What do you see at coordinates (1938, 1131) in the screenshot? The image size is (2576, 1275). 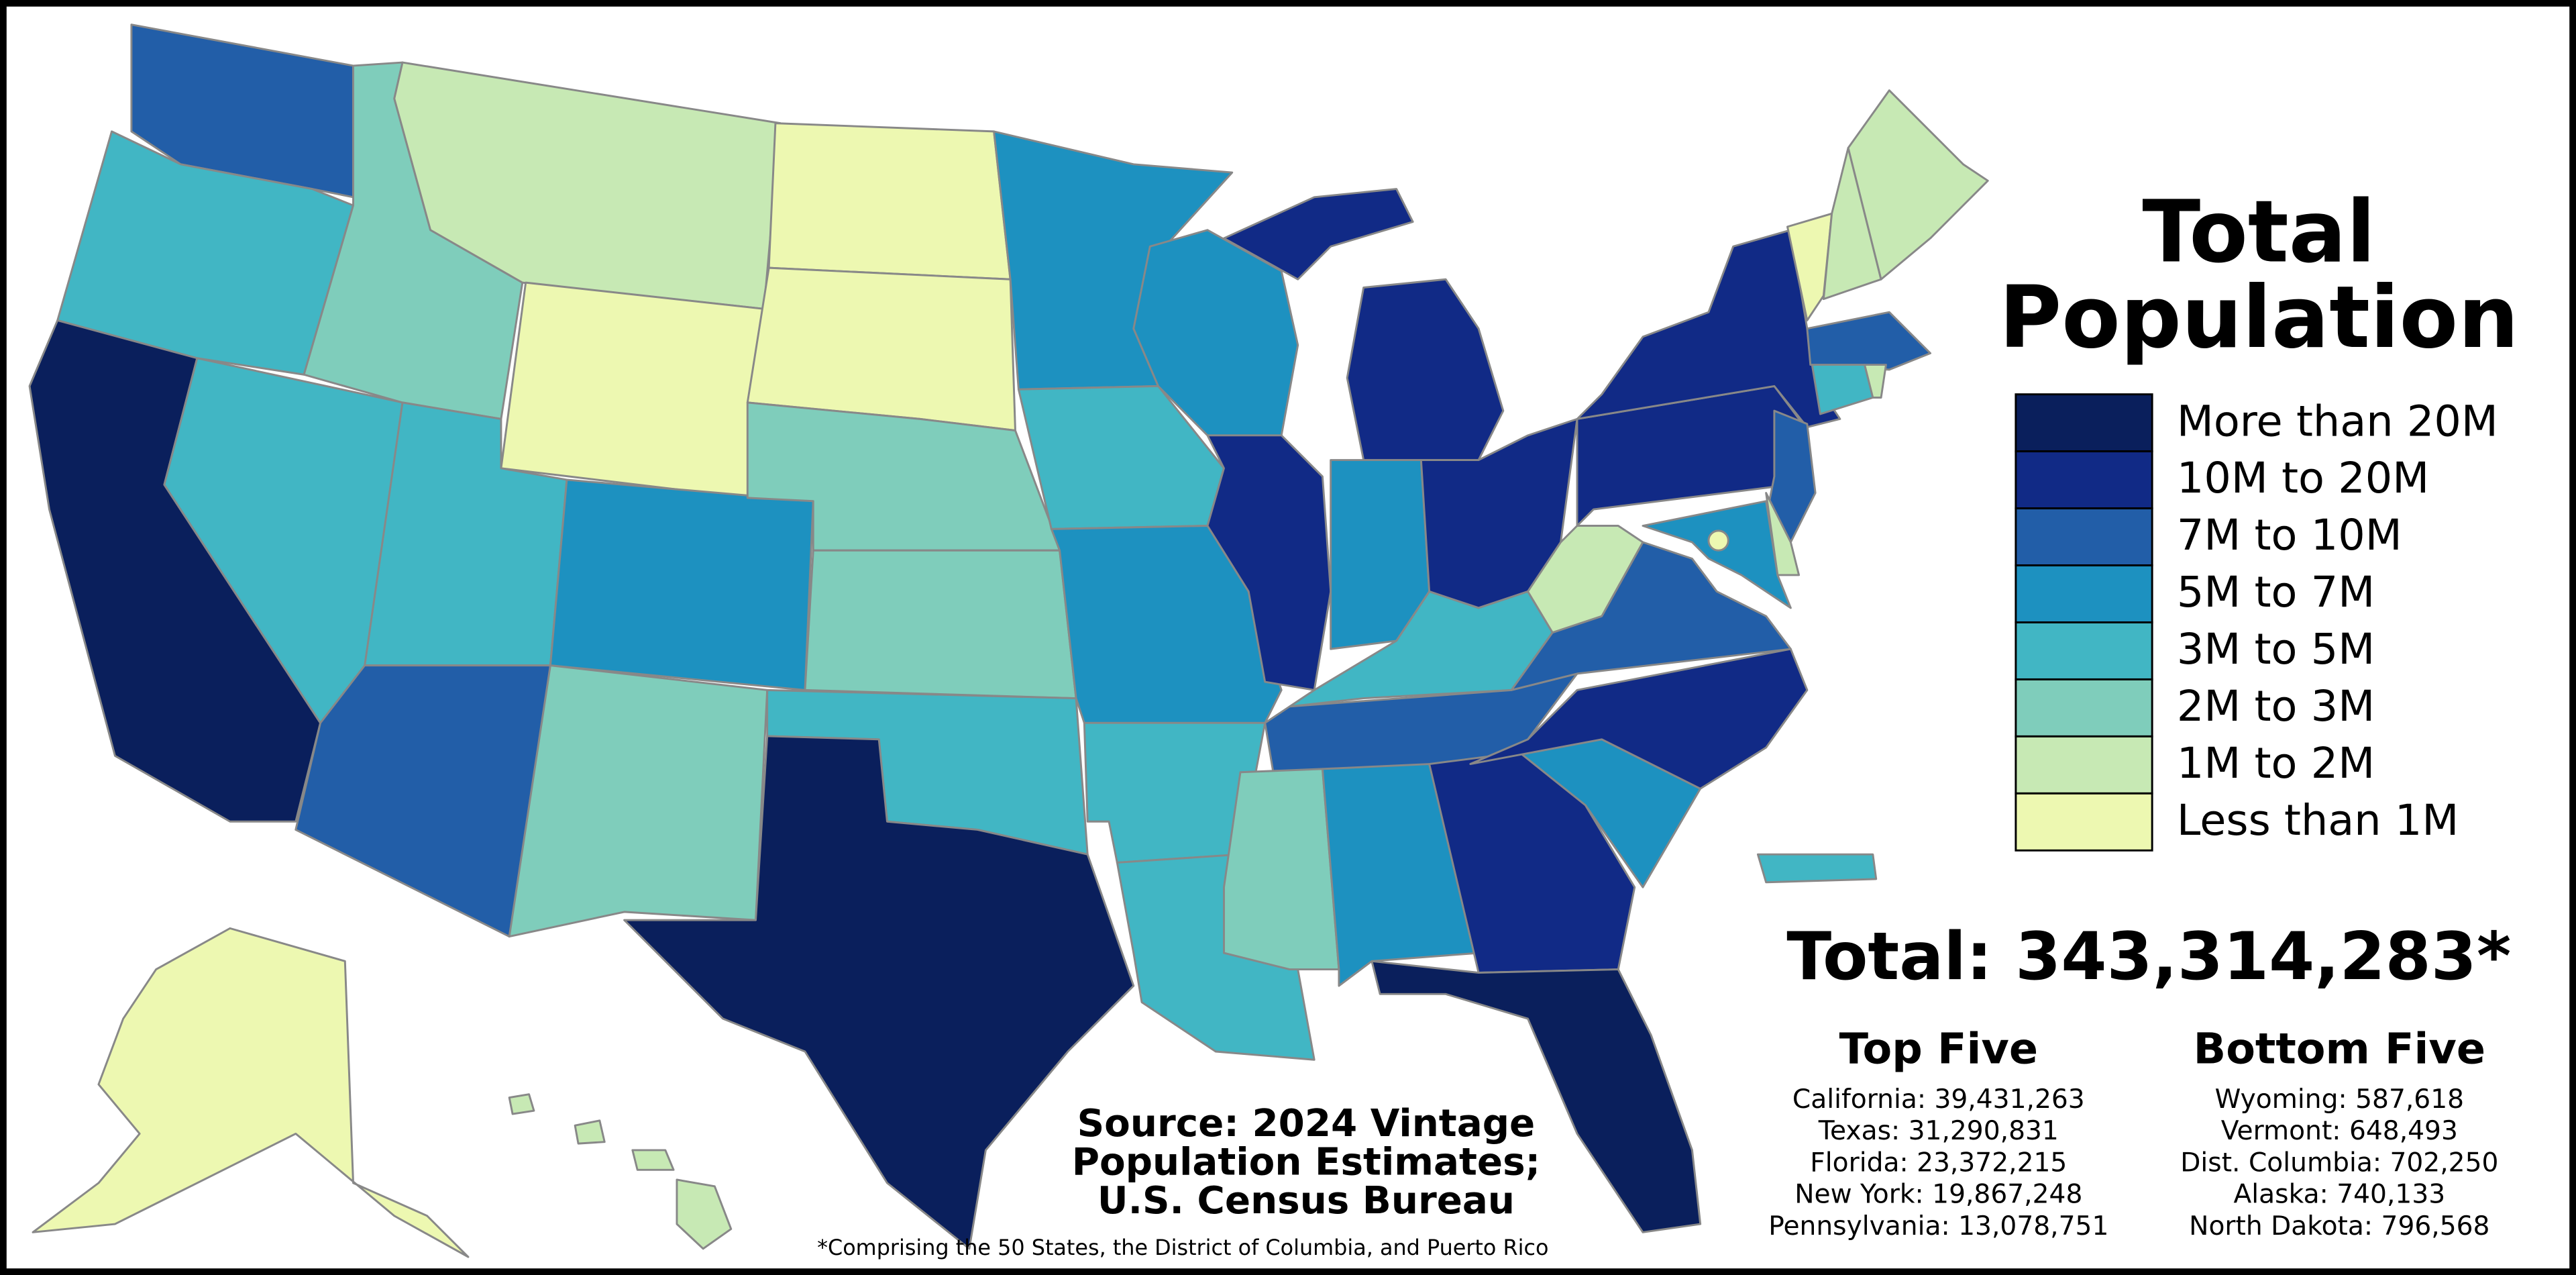 I see `list-item: Texas: 31,290,831` at bounding box center [1938, 1131].